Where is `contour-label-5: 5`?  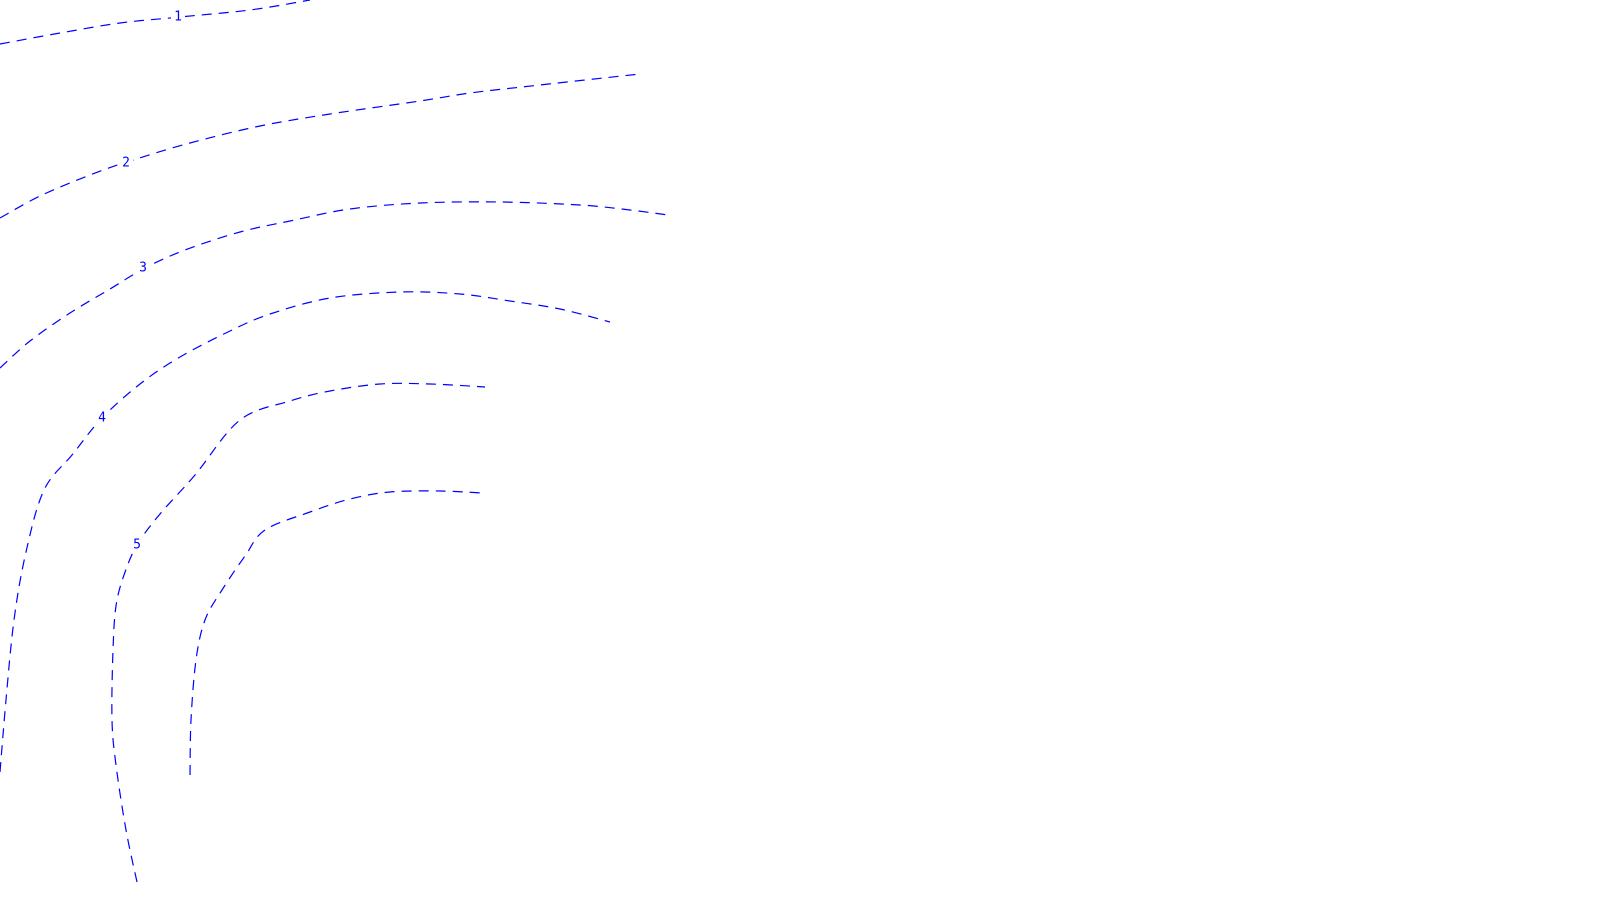 contour-label-5: 5 is located at coordinates (137, 545).